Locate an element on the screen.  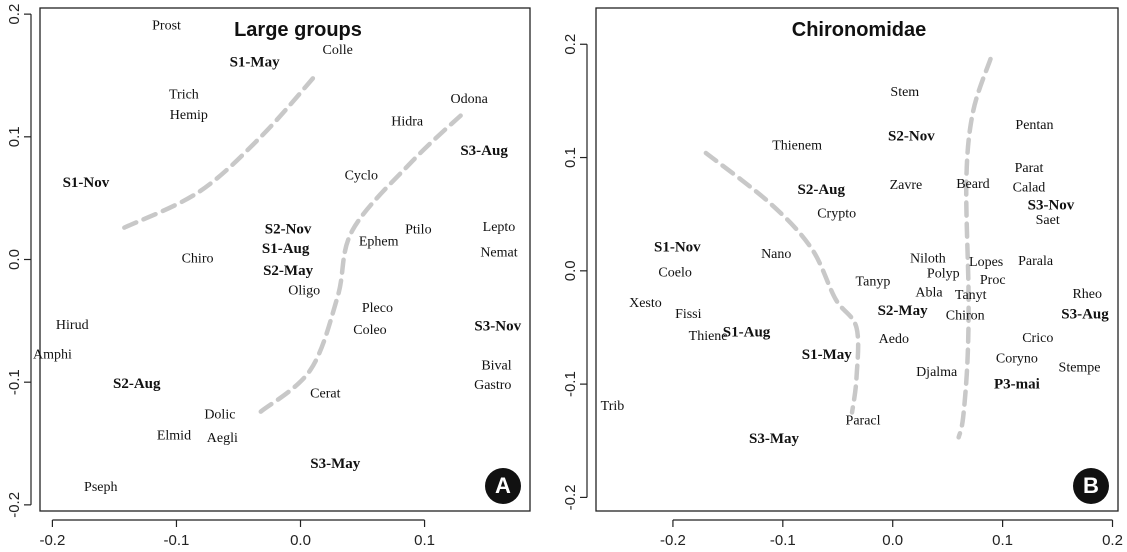
chart-title: Chironomidae is located at coordinates (859, 30).